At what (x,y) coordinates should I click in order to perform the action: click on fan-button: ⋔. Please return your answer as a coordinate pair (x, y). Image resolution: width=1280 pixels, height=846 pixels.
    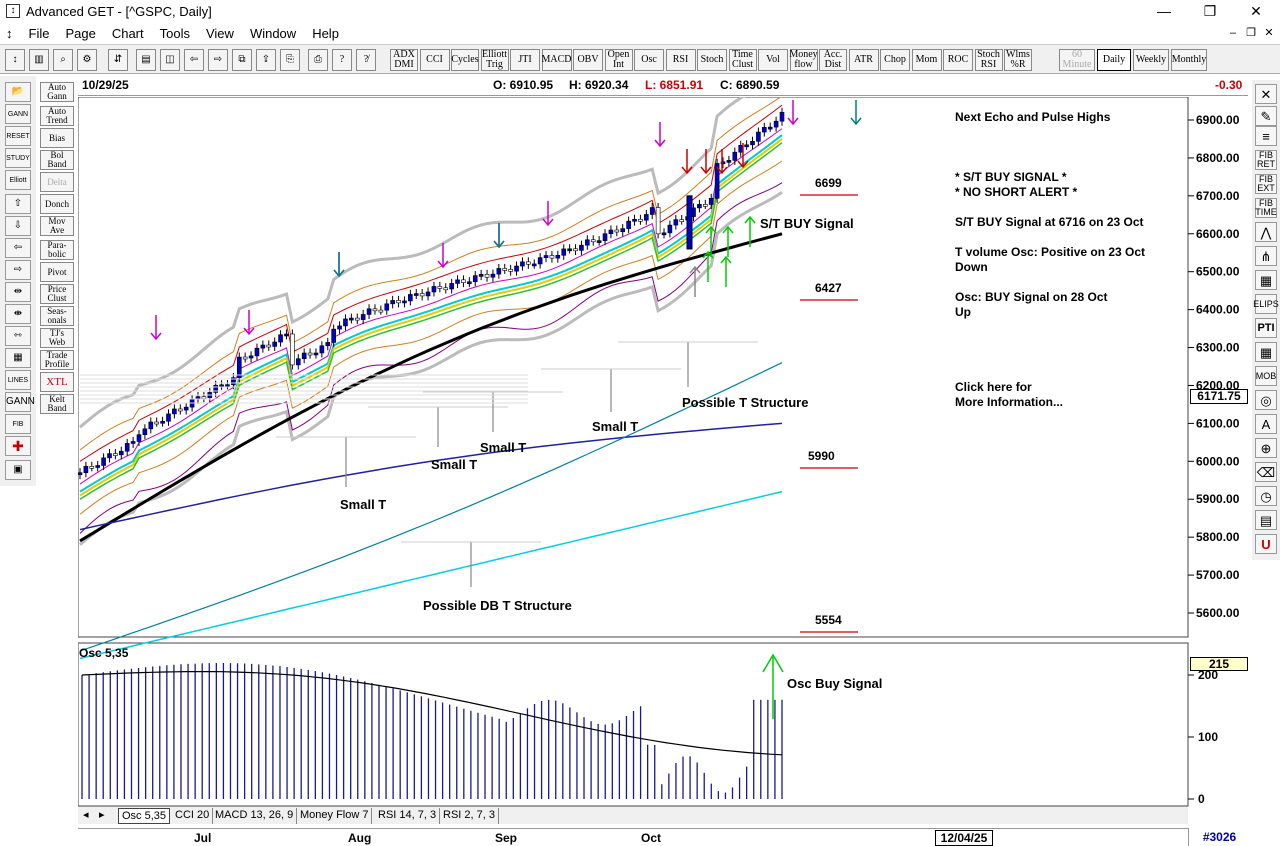
    Looking at the image, I should click on (1266, 256).